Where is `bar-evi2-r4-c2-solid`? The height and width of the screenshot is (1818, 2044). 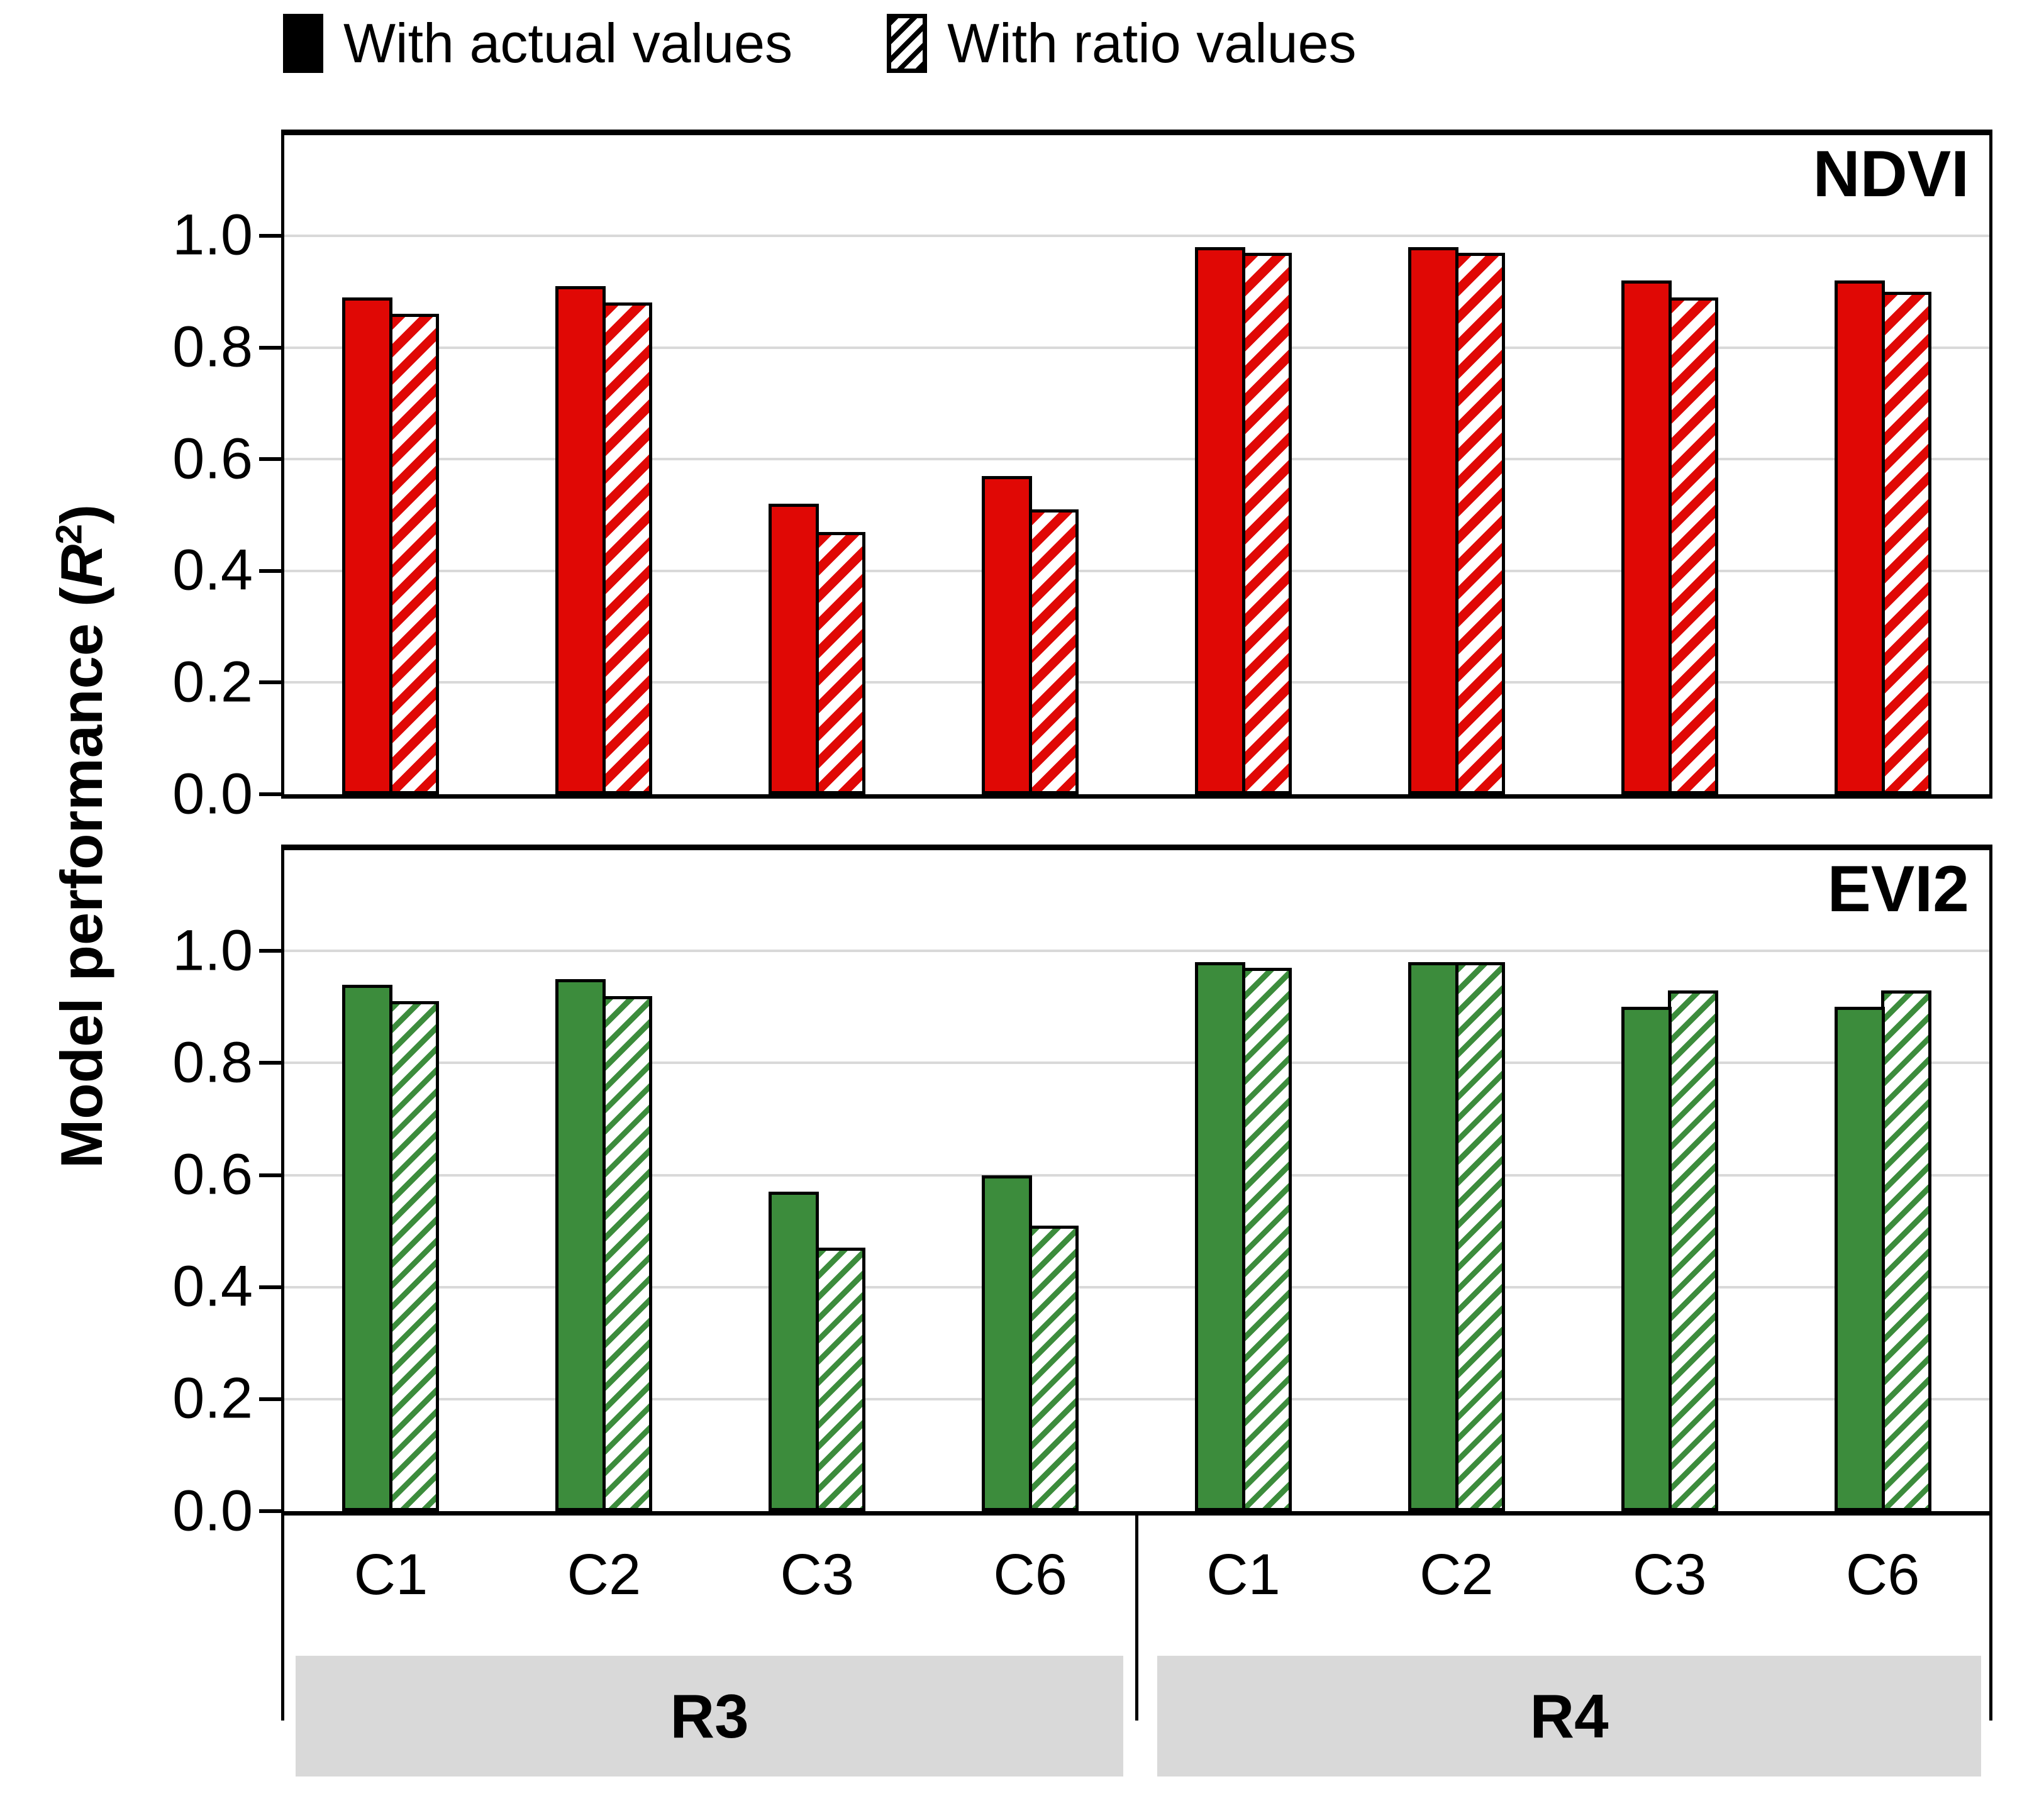 bar-evi2-r4-c2-solid is located at coordinates (1433, 1236).